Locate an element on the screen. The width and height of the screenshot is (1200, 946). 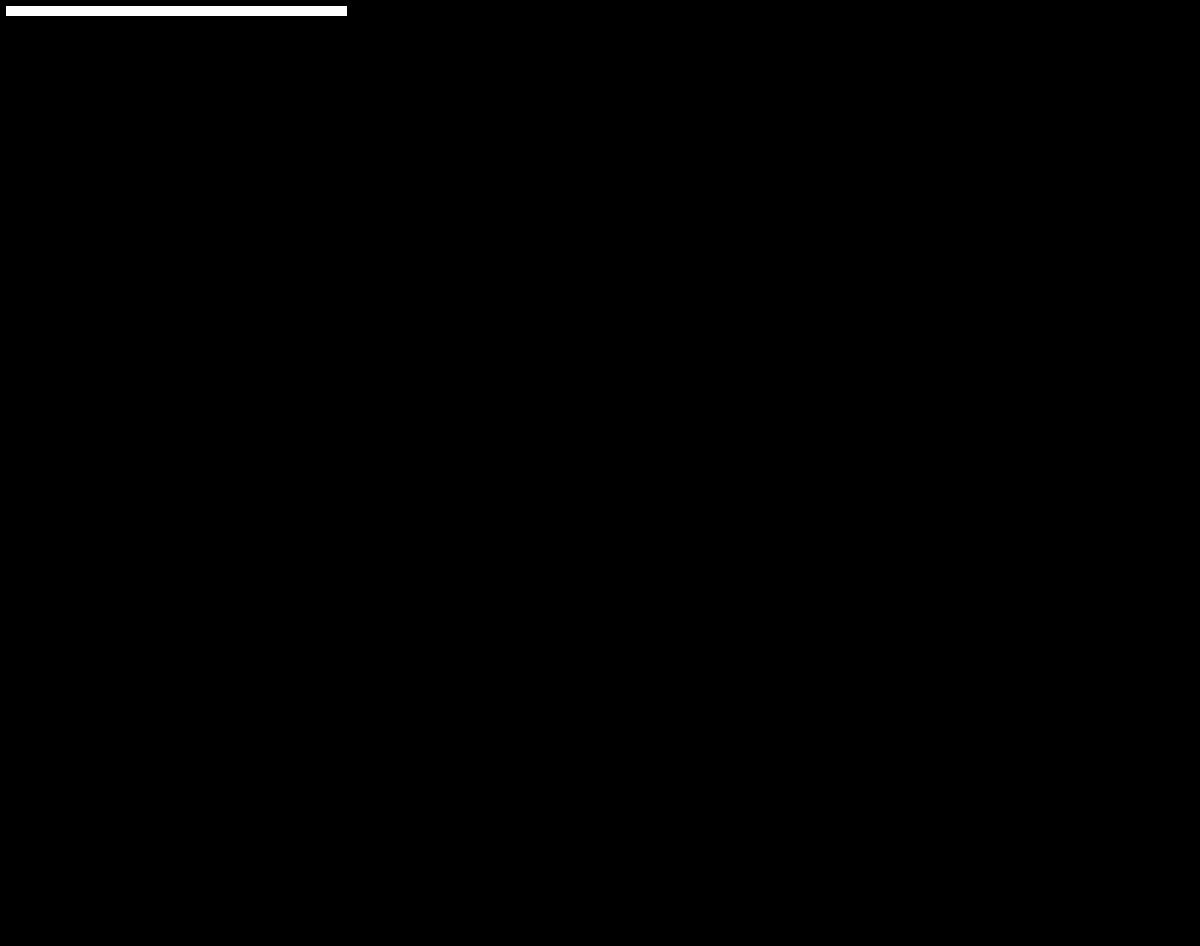
colorbar is located at coordinates (128, 126).